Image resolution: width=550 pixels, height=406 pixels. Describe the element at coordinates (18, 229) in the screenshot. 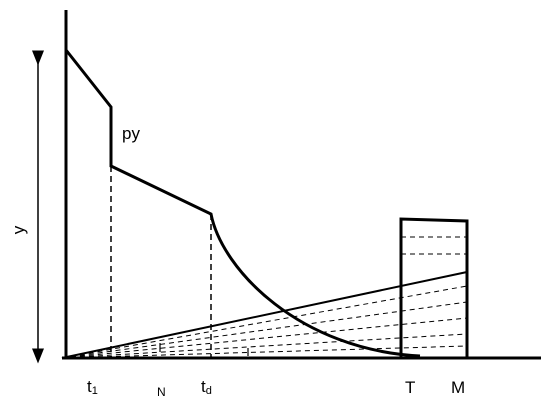

I see `y-label: y` at that location.